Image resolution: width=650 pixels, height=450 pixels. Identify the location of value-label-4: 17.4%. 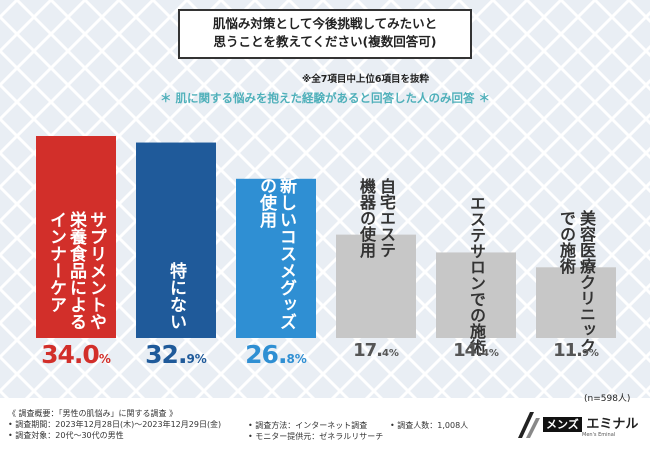
(376, 350).